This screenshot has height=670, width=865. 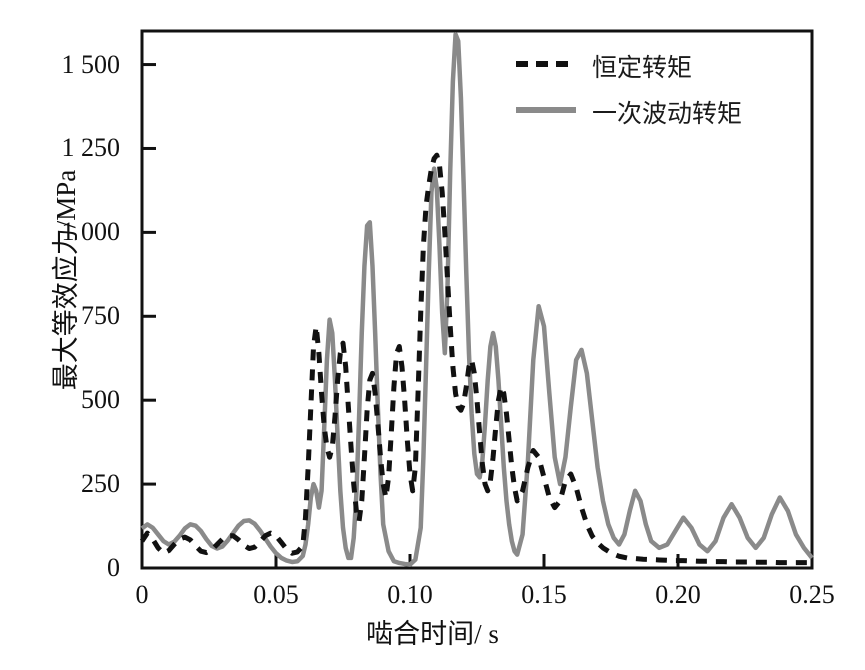 What do you see at coordinates (100, 316) in the screenshot?
I see `y-tick-label: 750` at bounding box center [100, 316].